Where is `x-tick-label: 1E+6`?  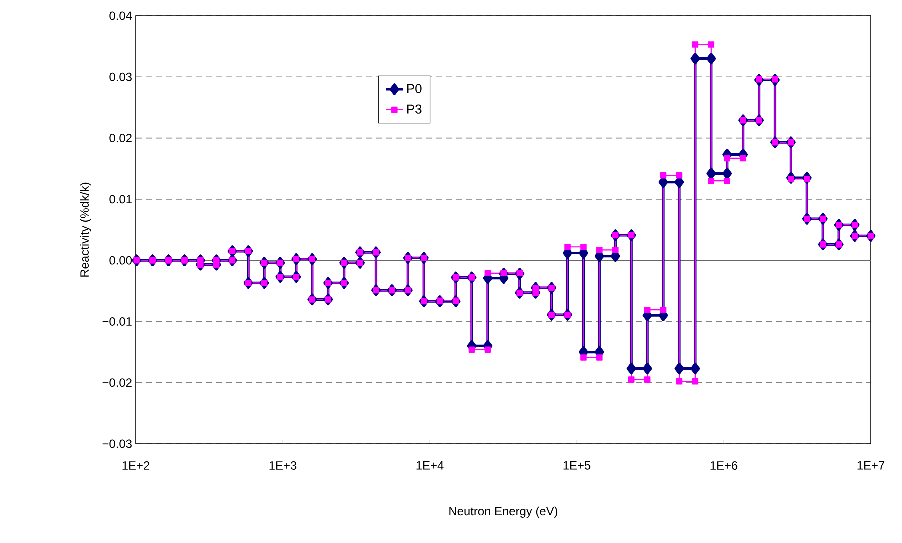
x-tick-label: 1E+6 is located at coordinates (724, 466).